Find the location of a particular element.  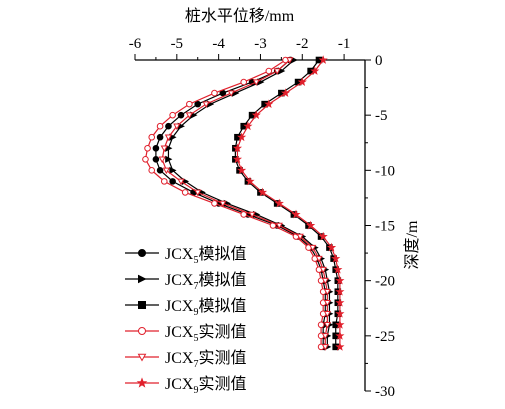

x-tick-label: -5 is located at coordinates (177, 44).